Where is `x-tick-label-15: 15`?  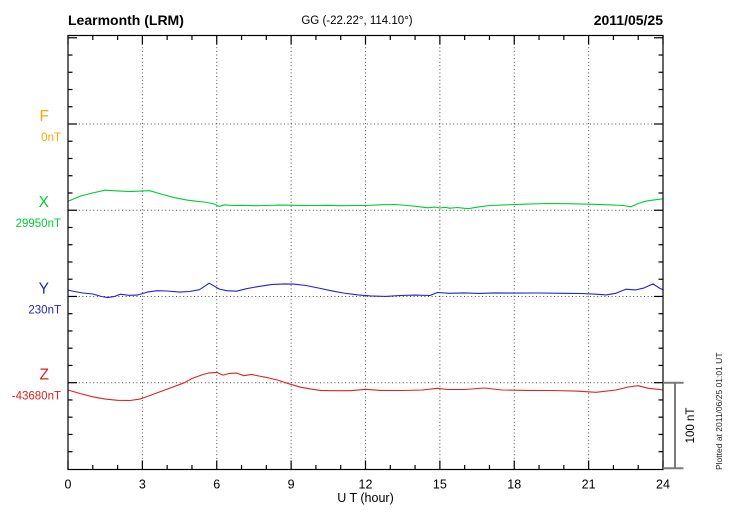 x-tick-label-15: 15 is located at coordinates (440, 485).